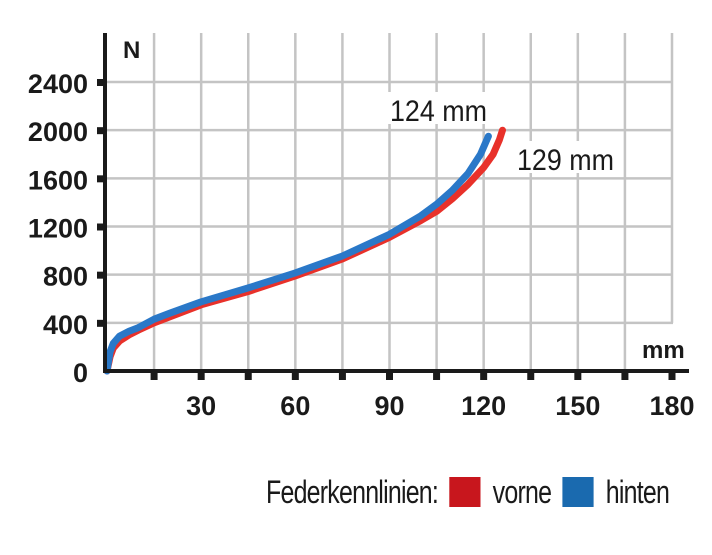  Describe the element at coordinates (58, 132) in the screenshot. I see `y-tick-label: 2000` at that location.